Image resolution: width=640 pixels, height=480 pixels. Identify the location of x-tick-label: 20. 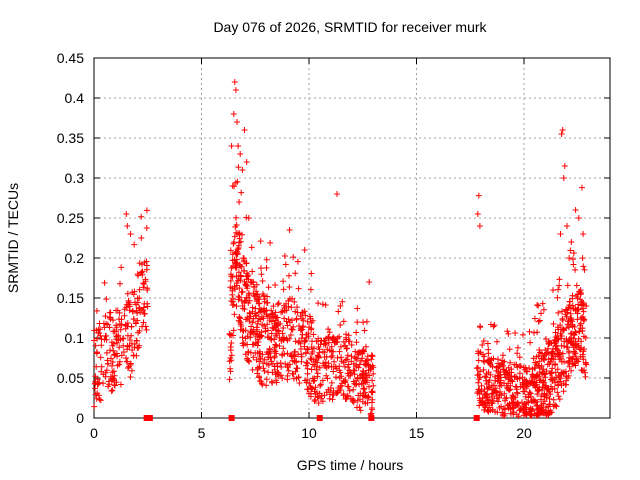
(524, 433).